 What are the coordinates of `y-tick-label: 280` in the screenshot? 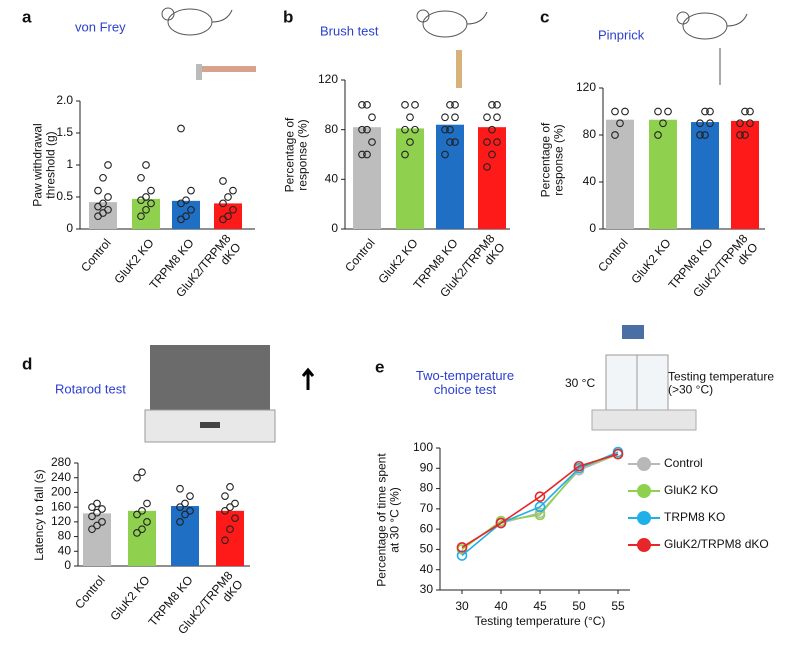 It's located at (61, 462).